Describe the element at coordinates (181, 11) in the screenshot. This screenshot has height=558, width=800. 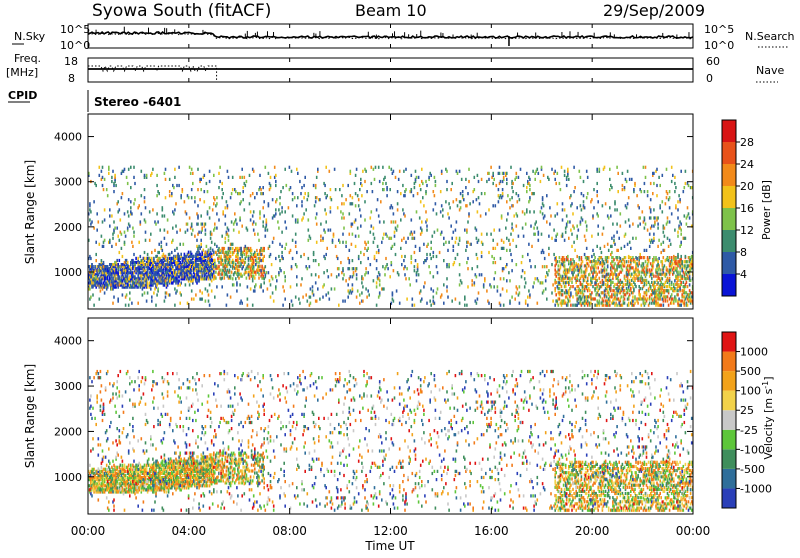
I see `station-title: Syowa South (fitACF)` at that location.